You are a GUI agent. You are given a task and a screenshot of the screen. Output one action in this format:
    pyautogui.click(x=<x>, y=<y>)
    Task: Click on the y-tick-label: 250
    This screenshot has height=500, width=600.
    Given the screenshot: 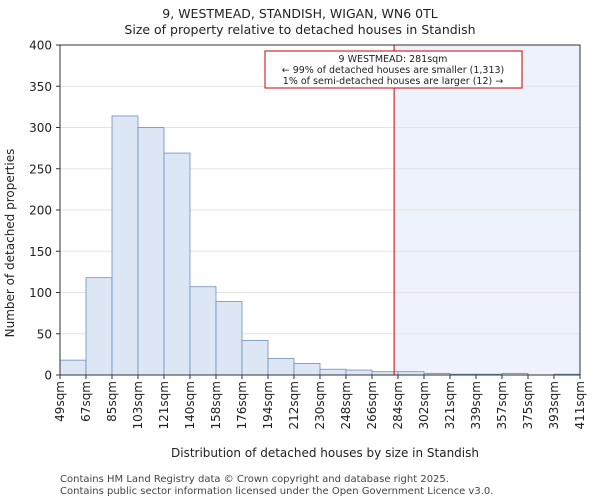 What is the action you would take?
    pyautogui.click(x=40, y=169)
    